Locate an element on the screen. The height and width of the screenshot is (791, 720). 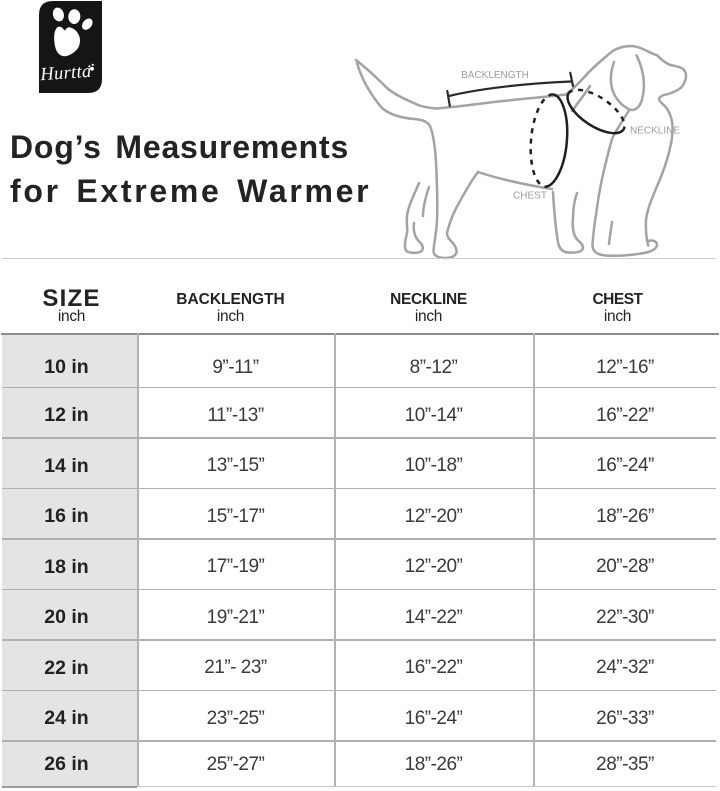
svg-text: BACKLENGTH is located at coordinates (495, 75).